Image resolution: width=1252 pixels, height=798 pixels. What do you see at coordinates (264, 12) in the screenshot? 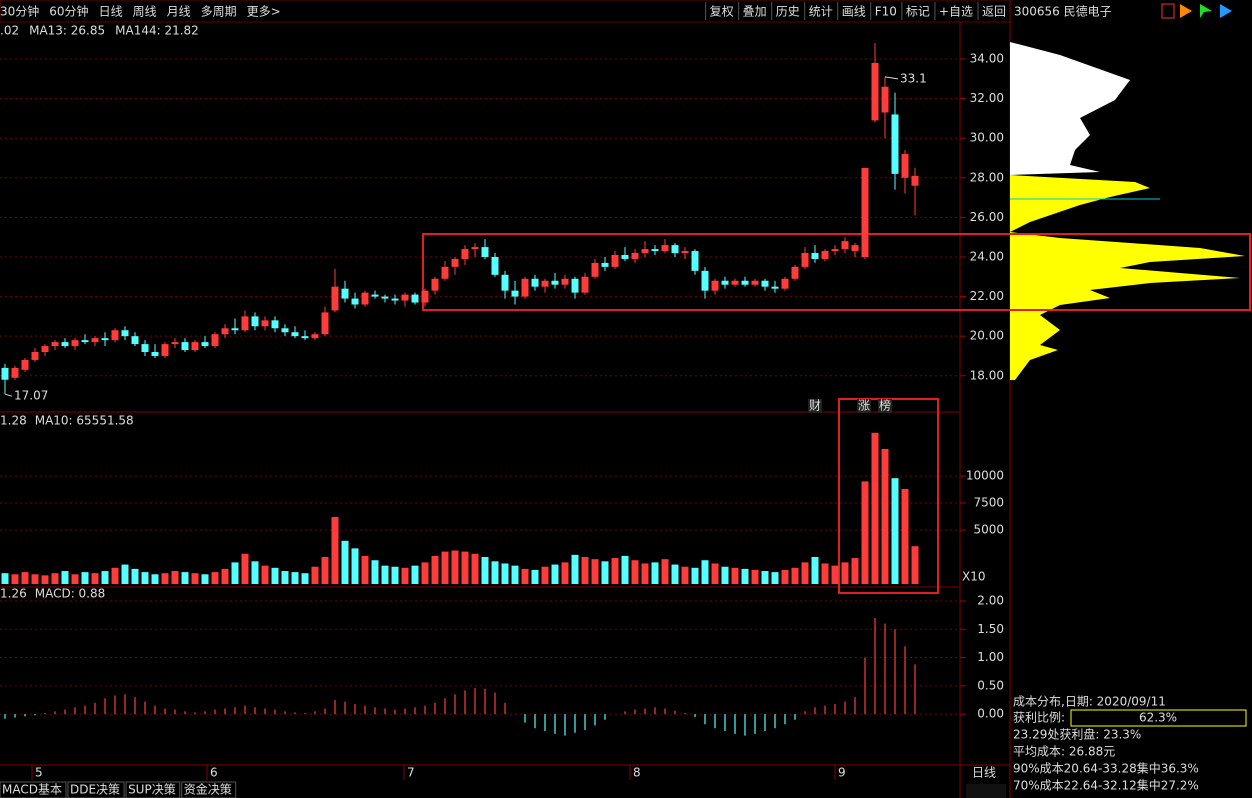
I see `period-tab: 更多>` at bounding box center [264, 12].